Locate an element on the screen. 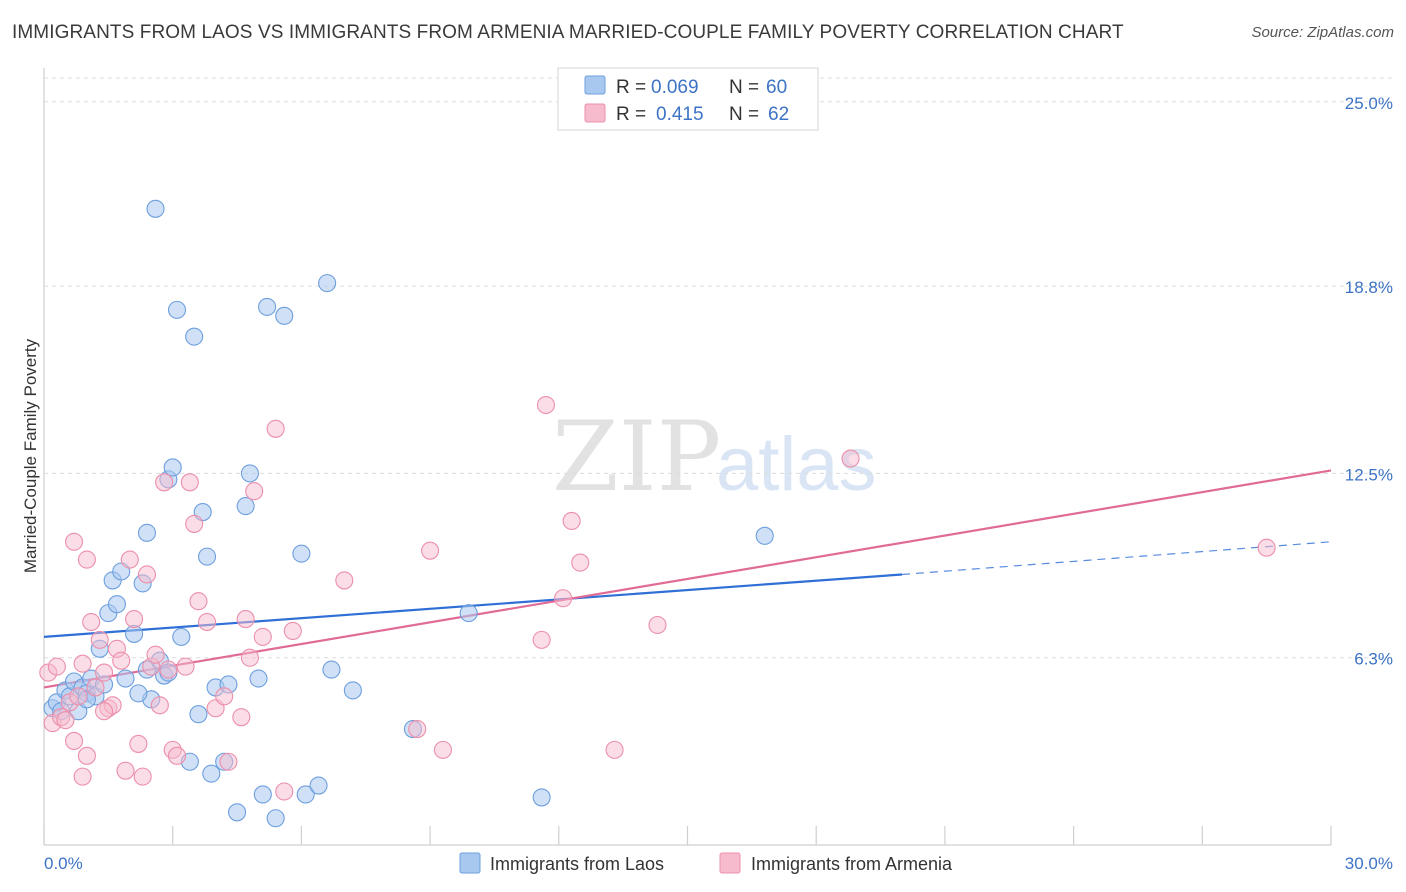 The width and height of the screenshot is (1406, 892). y-axis-title: Married-Couple Family Poverty is located at coordinates (30, 455).